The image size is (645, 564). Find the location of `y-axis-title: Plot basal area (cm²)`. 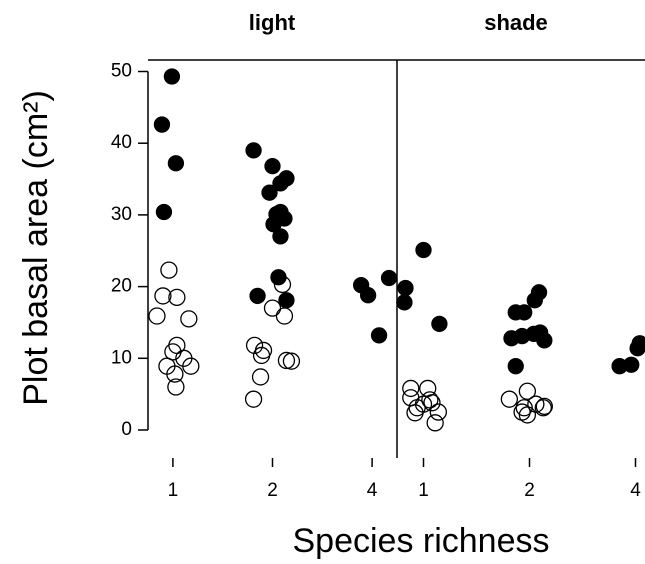

y-axis-title: Plot basal area (cm²) is located at coordinates (36, 248).